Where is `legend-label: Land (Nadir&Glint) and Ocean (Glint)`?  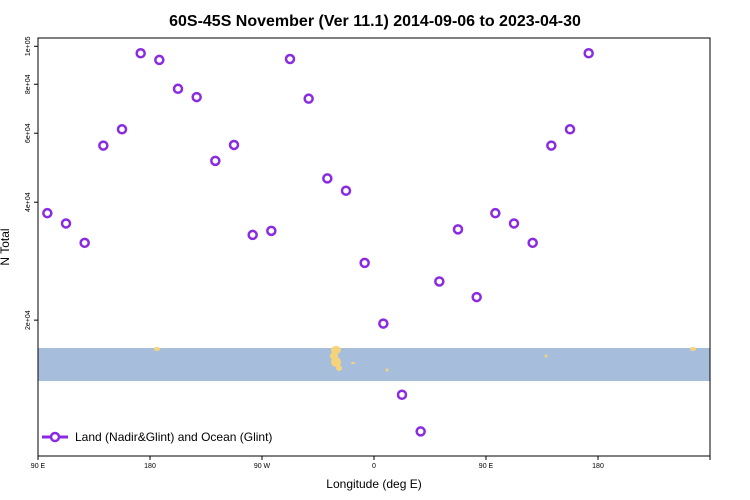 legend-label: Land (Nadir&Glint) and Ocean (Glint) is located at coordinates (173, 437).